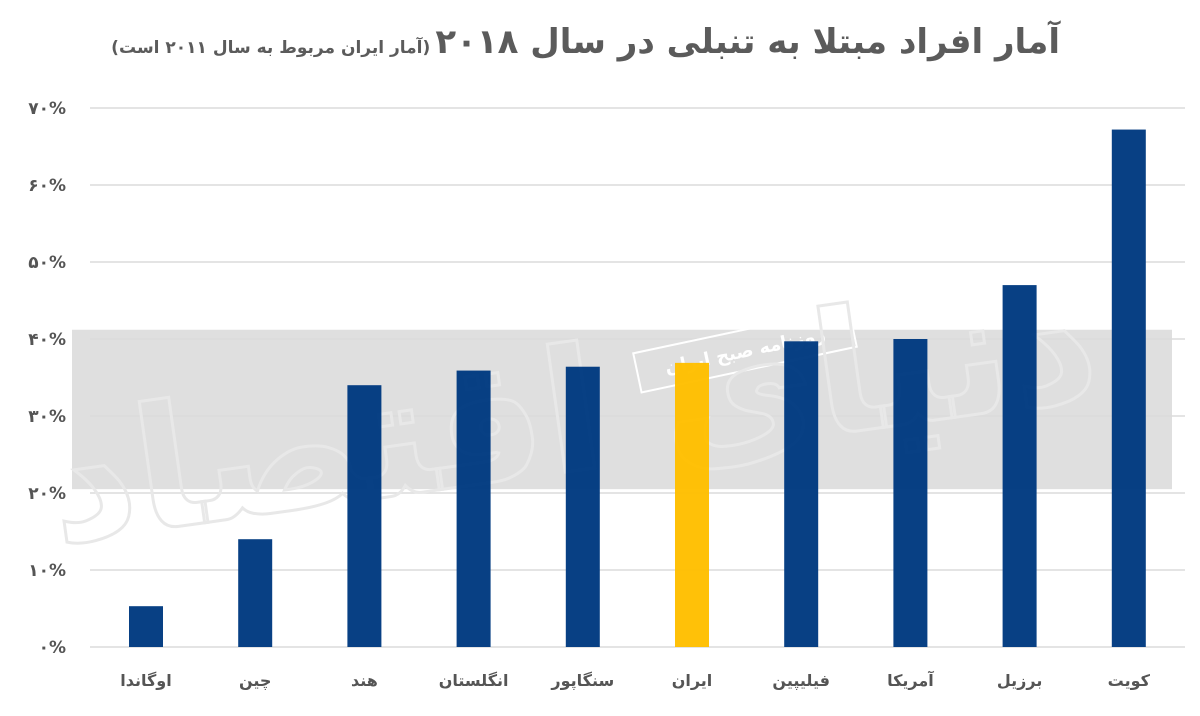 The width and height of the screenshot is (1200, 716). Describe the element at coordinates (52, 648) in the screenshot. I see `y-tick-label: ۰%` at that location.